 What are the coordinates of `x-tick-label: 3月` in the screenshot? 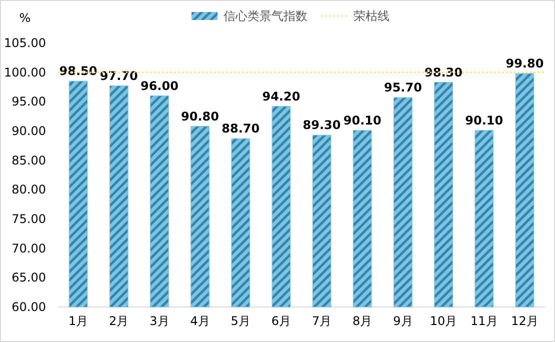 It's located at (160, 321).